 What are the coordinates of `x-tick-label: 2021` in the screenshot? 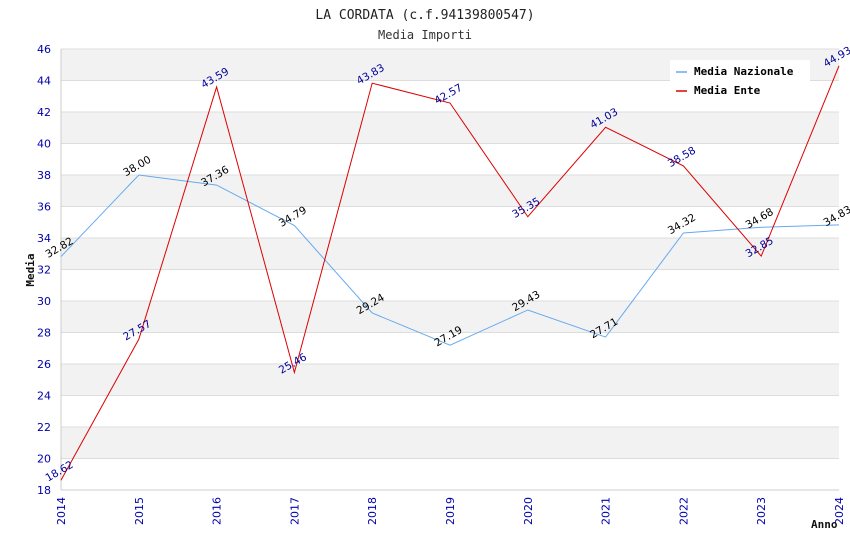 It's located at (606, 511).